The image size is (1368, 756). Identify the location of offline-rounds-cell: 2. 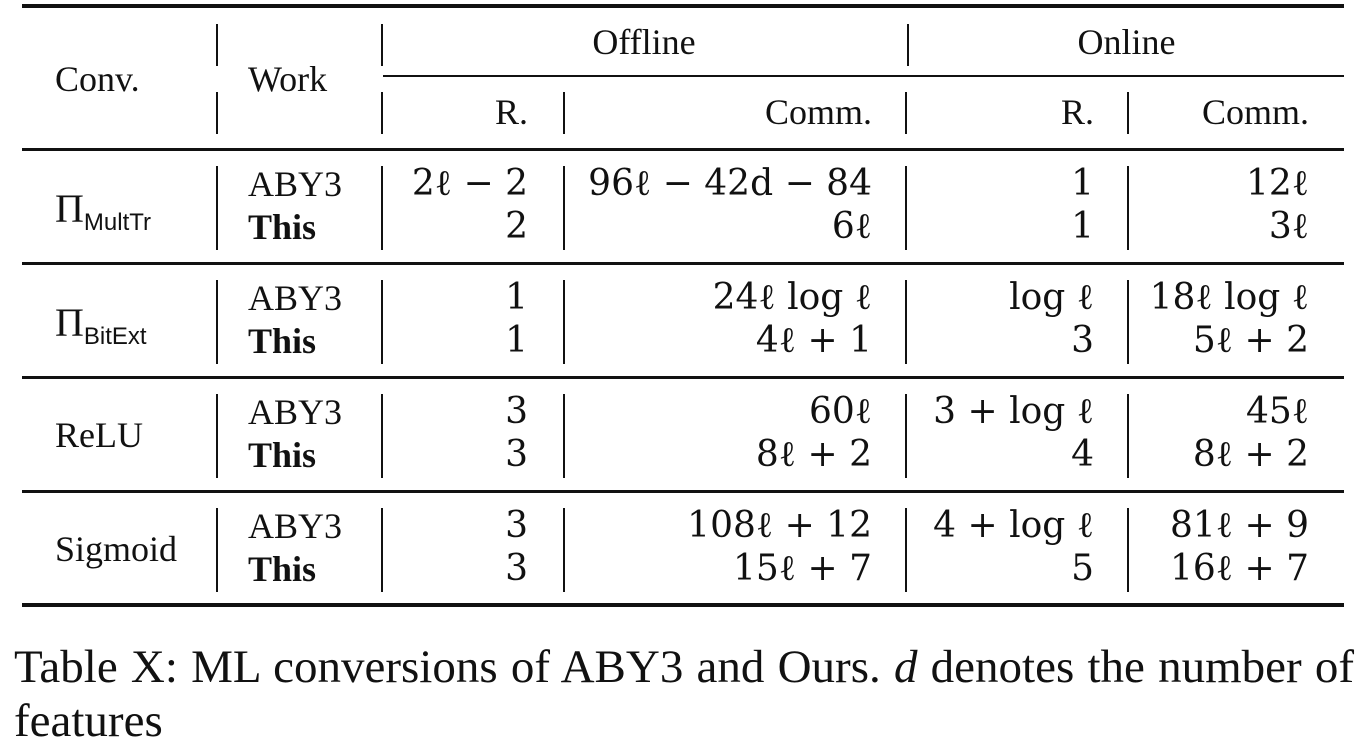
(516, 226).